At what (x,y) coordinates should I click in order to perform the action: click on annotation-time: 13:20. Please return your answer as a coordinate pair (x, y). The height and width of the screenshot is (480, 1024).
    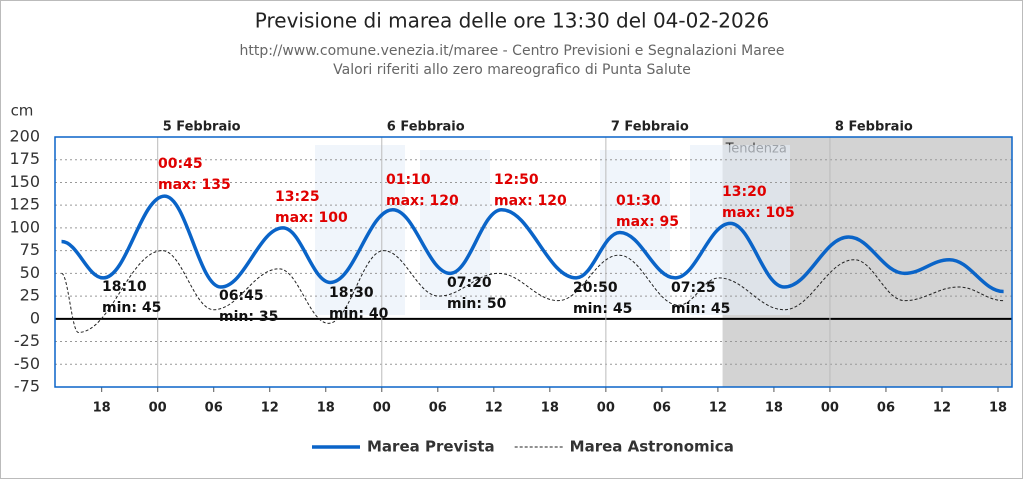
    Looking at the image, I should click on (744, 192).